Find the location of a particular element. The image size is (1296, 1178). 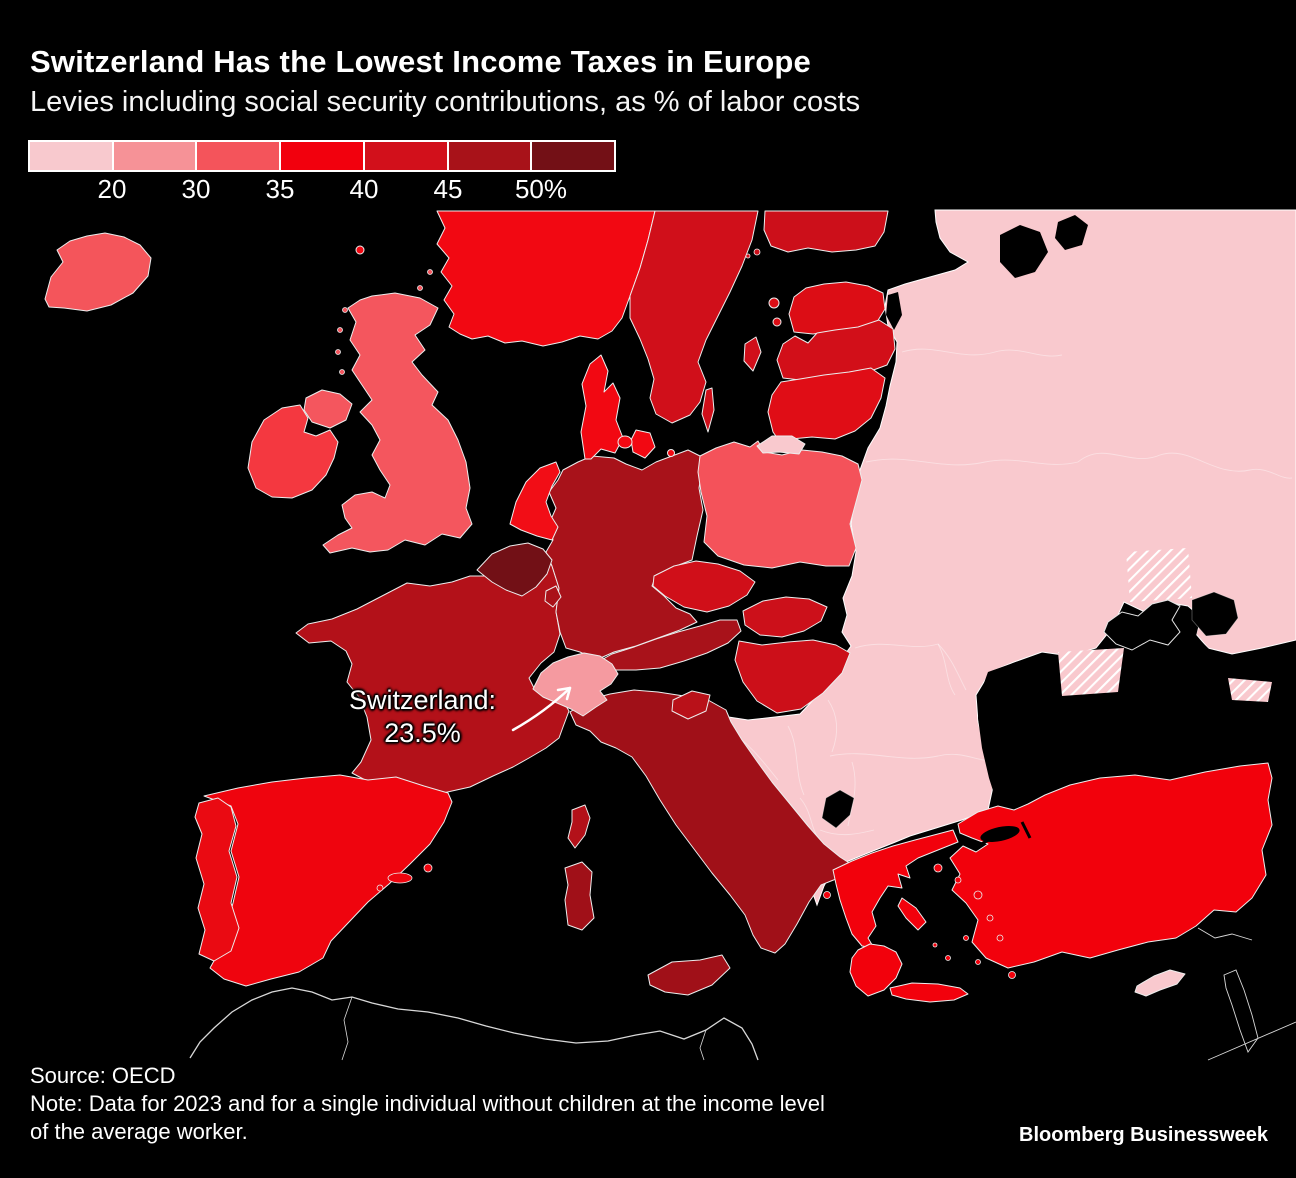

country-czechia is located at coordinates (704, 586).